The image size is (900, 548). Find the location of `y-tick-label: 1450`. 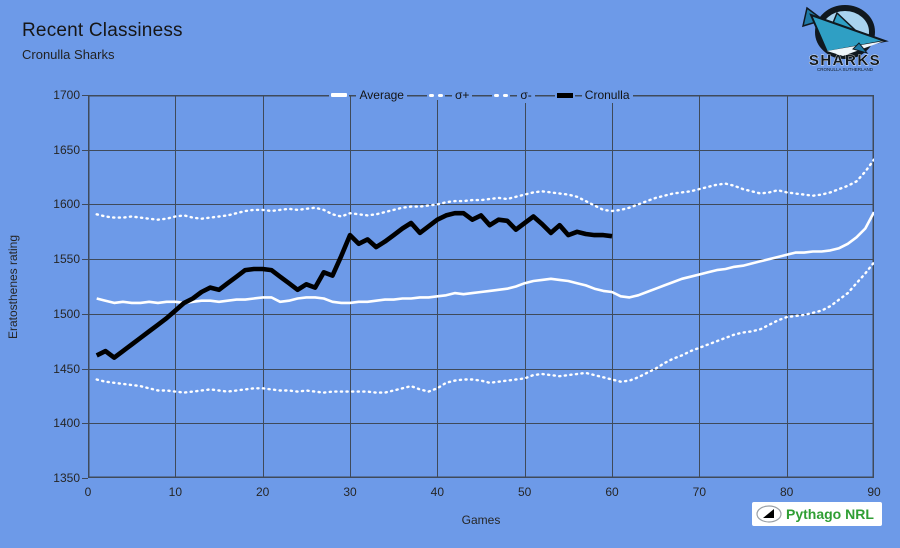

y-tick-label: 1450 is located at coordinates (66, 368).